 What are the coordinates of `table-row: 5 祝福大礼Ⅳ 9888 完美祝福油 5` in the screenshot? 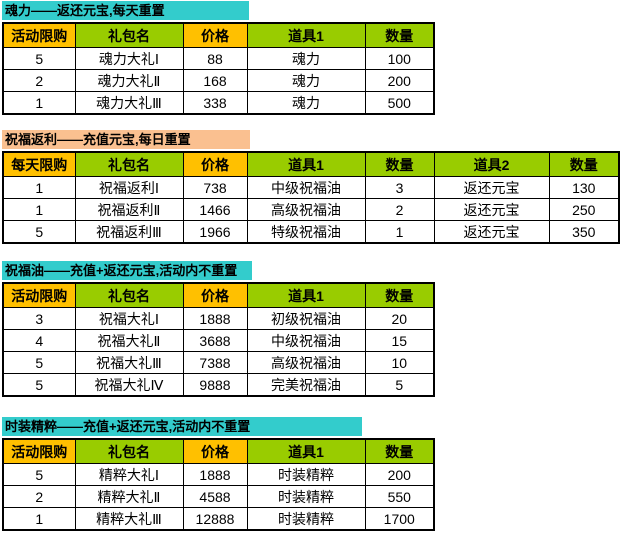 It's located at (218, 385).